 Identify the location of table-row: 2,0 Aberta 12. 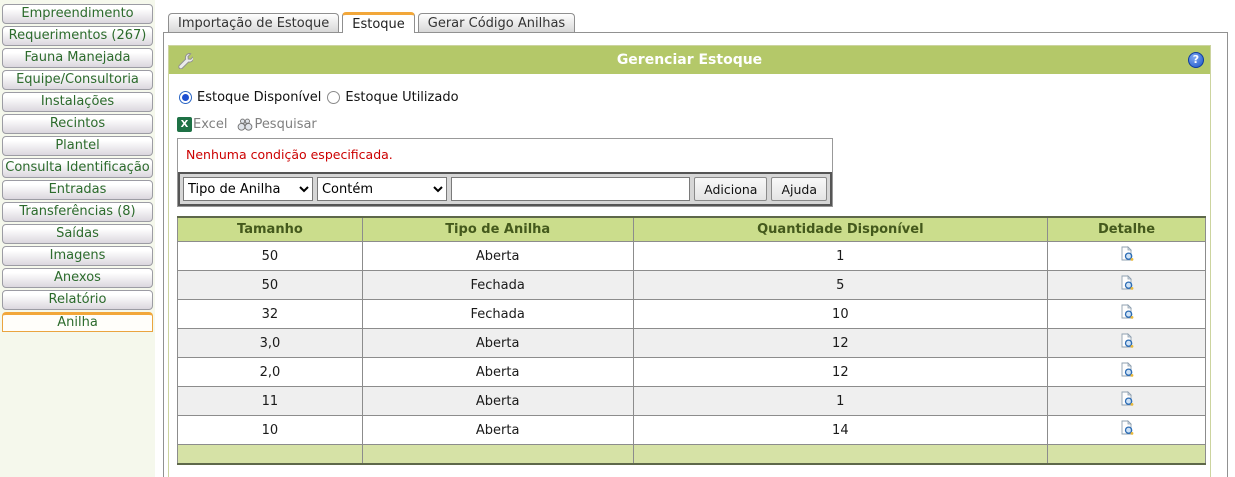
(691, 372).